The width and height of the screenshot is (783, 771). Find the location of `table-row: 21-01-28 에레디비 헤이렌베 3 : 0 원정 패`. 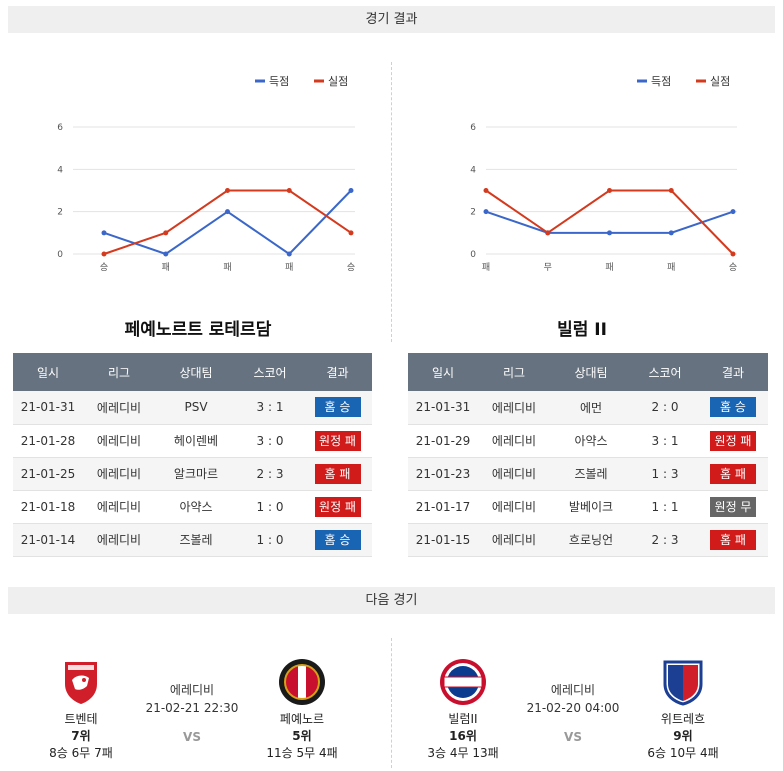

table-row: 21-01-28 에레디비 헤이렌베 3 : 0 원정 패 is located at coordinates (192, 441).